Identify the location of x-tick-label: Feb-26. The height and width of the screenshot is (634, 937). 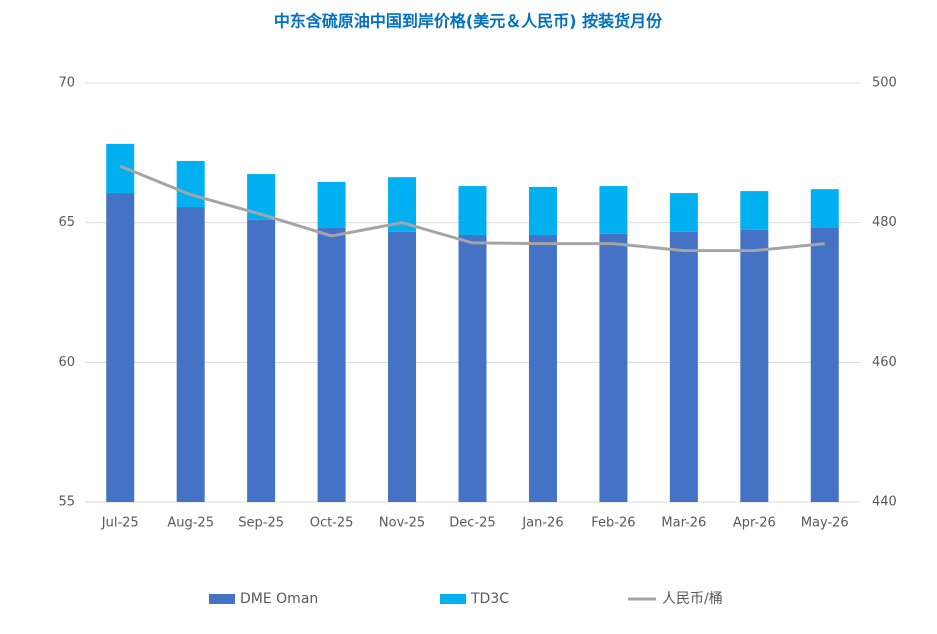
(613, 523).